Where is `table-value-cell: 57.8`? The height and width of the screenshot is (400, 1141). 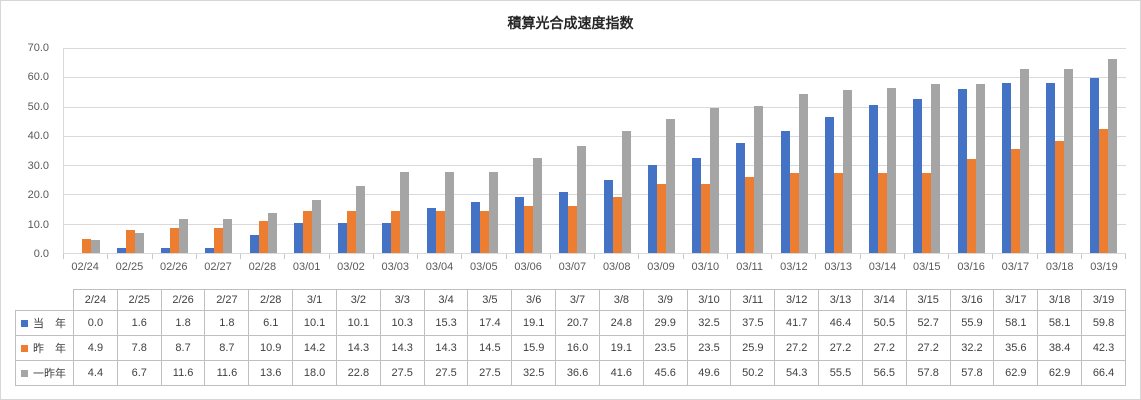
table-value-cell: 57.8 is located at coordinates (928, 373).